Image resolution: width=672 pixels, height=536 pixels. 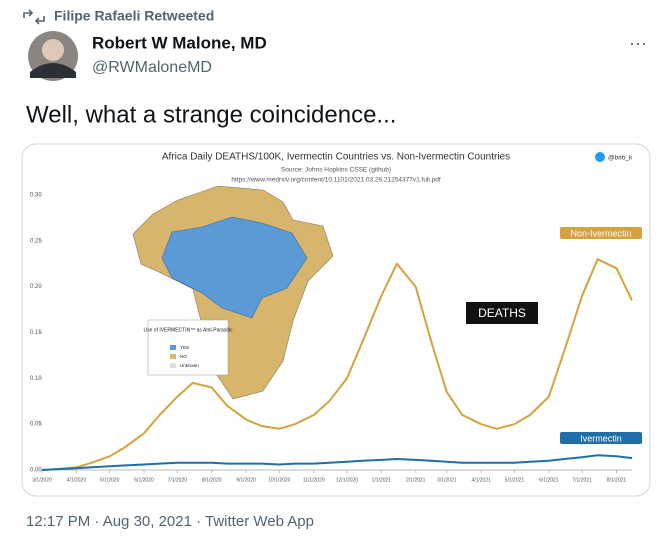 I want to click on x-tick-label: 5/1/2021, so click(x=515, y=480).